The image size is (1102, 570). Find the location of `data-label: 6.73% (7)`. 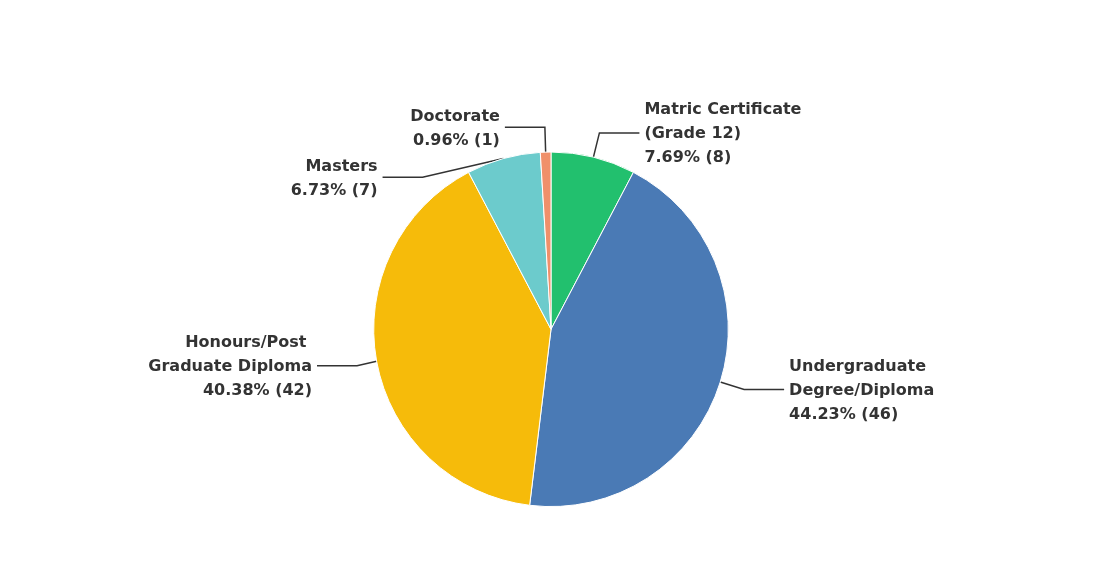

data-label: 6.73% (7) is located at coordinates (334, 189).